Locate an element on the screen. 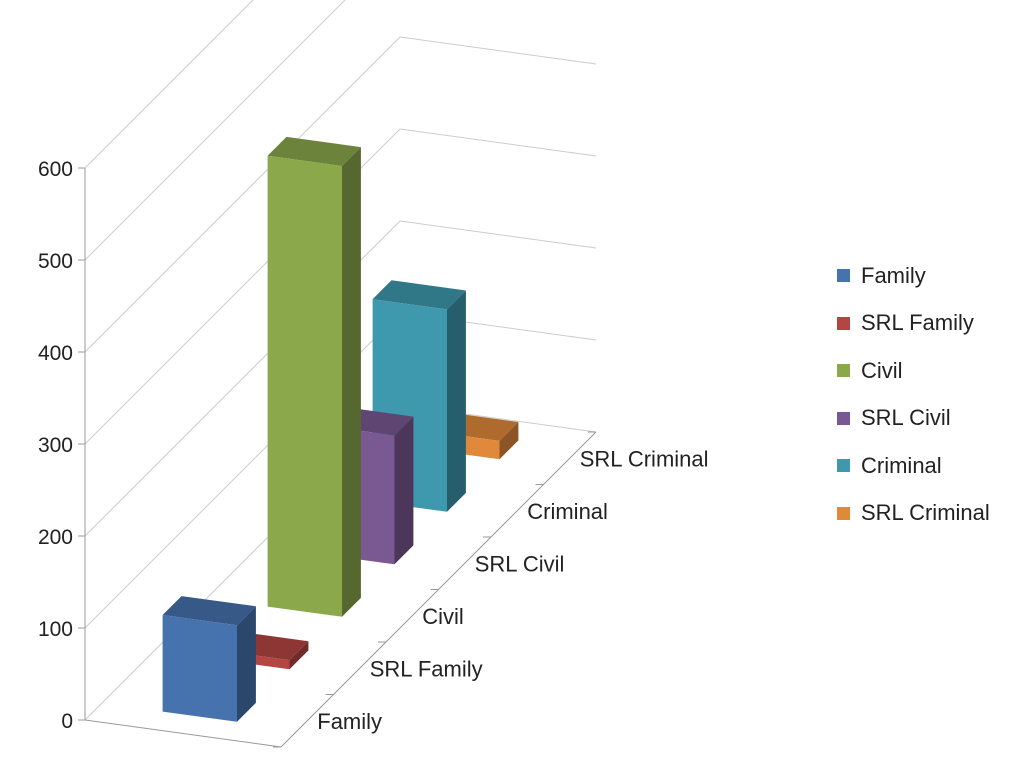 The height and width of the screenshot is (762, 1010). legend-item: SRL Civil is located at coordinates (922, 419).